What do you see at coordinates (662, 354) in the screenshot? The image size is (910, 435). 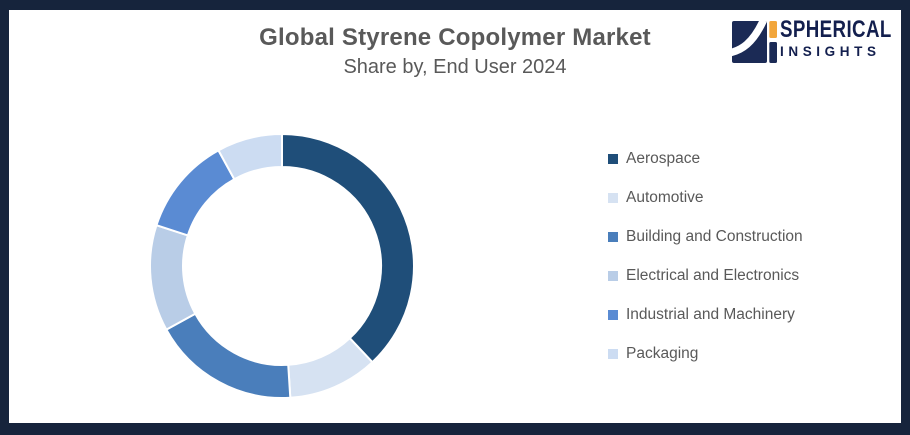 I see `legend-label: Packaging` at bounding box center [662, 354].